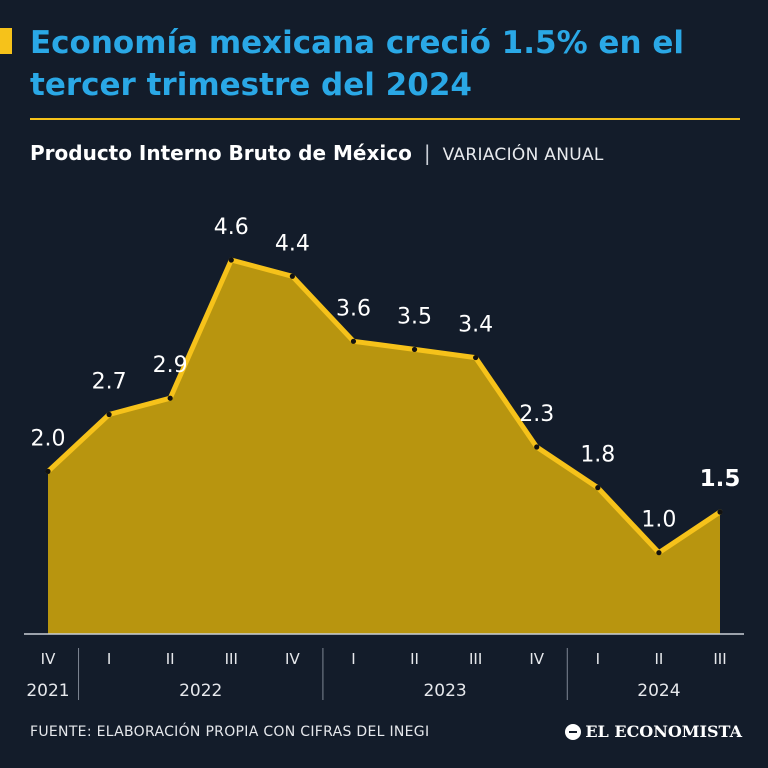 Image resolution: width=768 pixels, height=768 pixels. Describe the element at coordinates (170, 365) in the screenshot. I see `data-label: 2.9` at that location.